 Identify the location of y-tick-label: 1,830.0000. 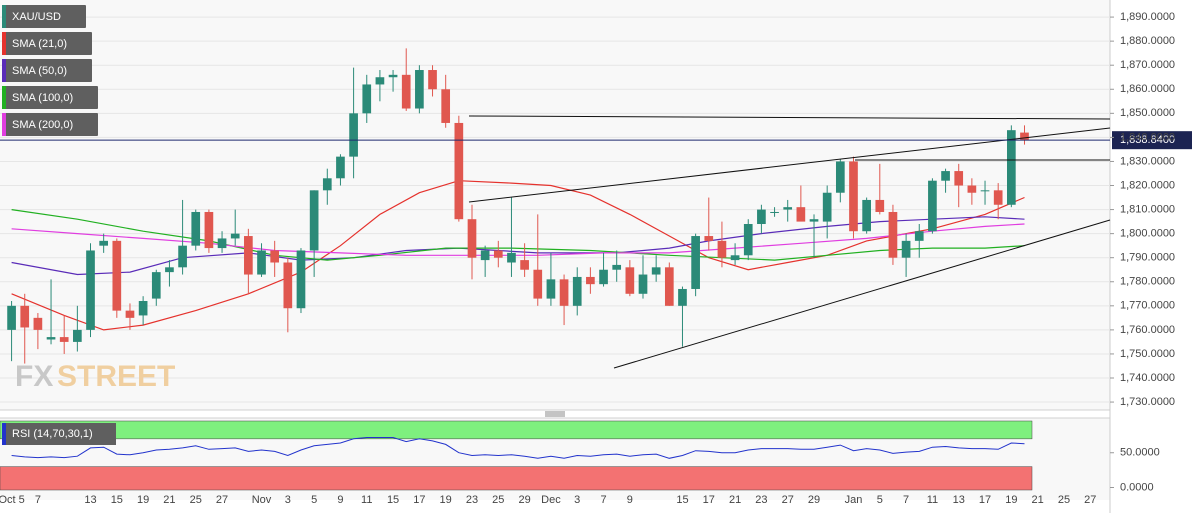
(1147, 161).